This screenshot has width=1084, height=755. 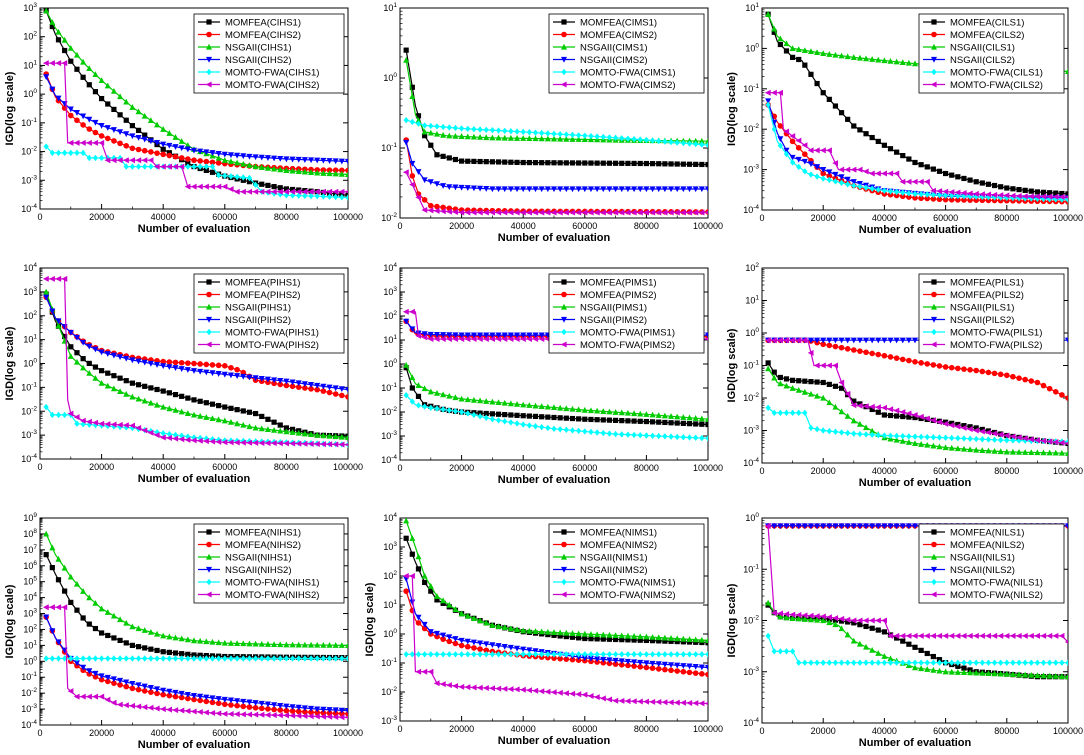 I want to click on y-axis-title: IGD(log scale), so click(x=370, y=619).